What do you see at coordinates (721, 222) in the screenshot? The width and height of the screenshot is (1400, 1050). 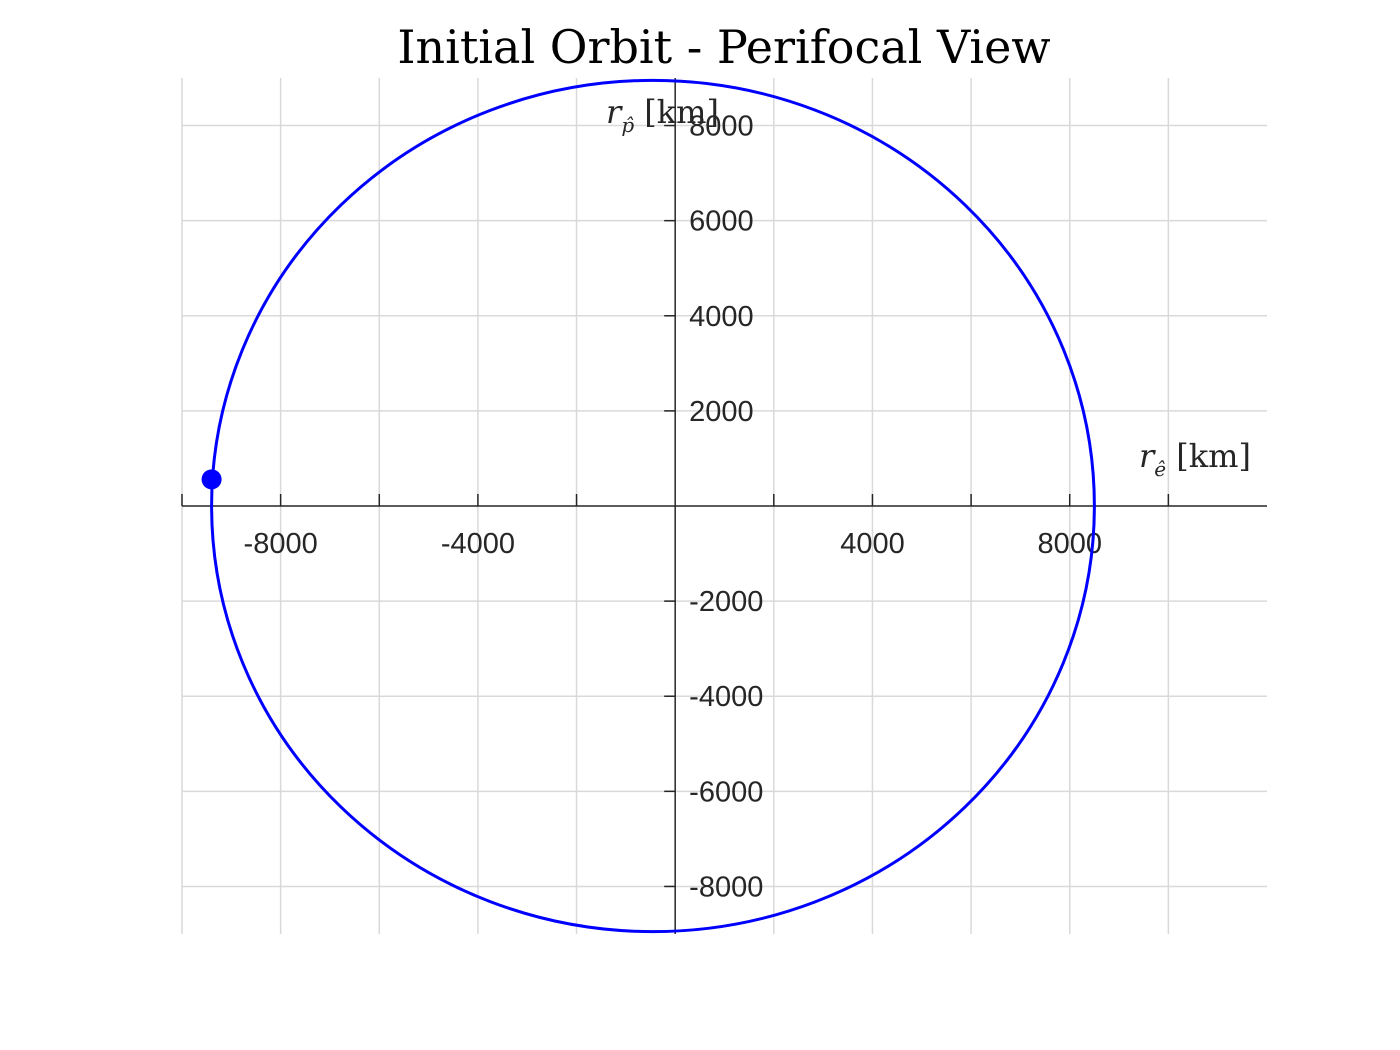 I see `y-tick-label: 6000` at bounding box center [721, 222].